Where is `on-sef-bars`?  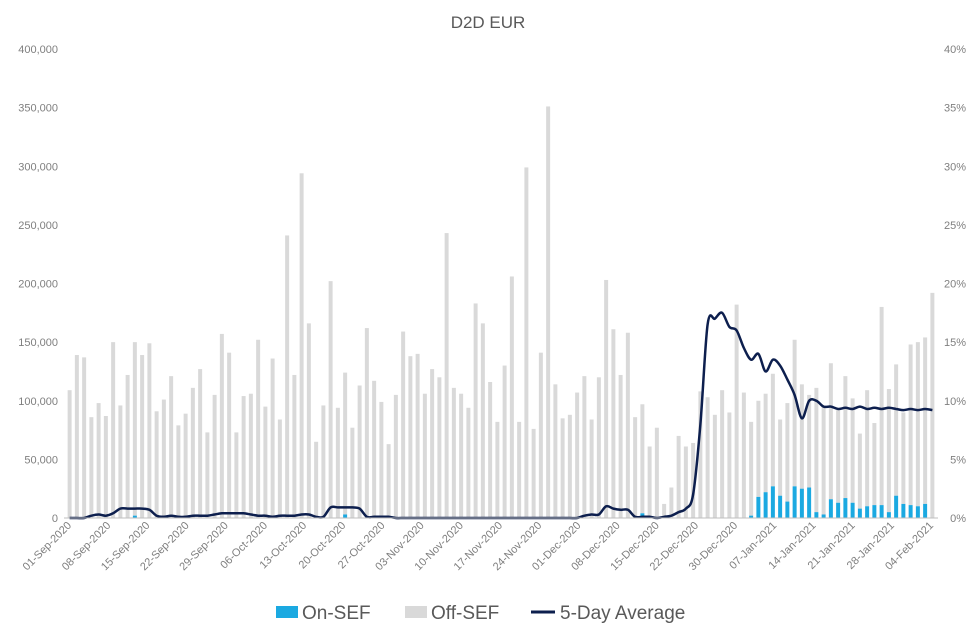
on-sef-bars is located at coordinates (530, 502).